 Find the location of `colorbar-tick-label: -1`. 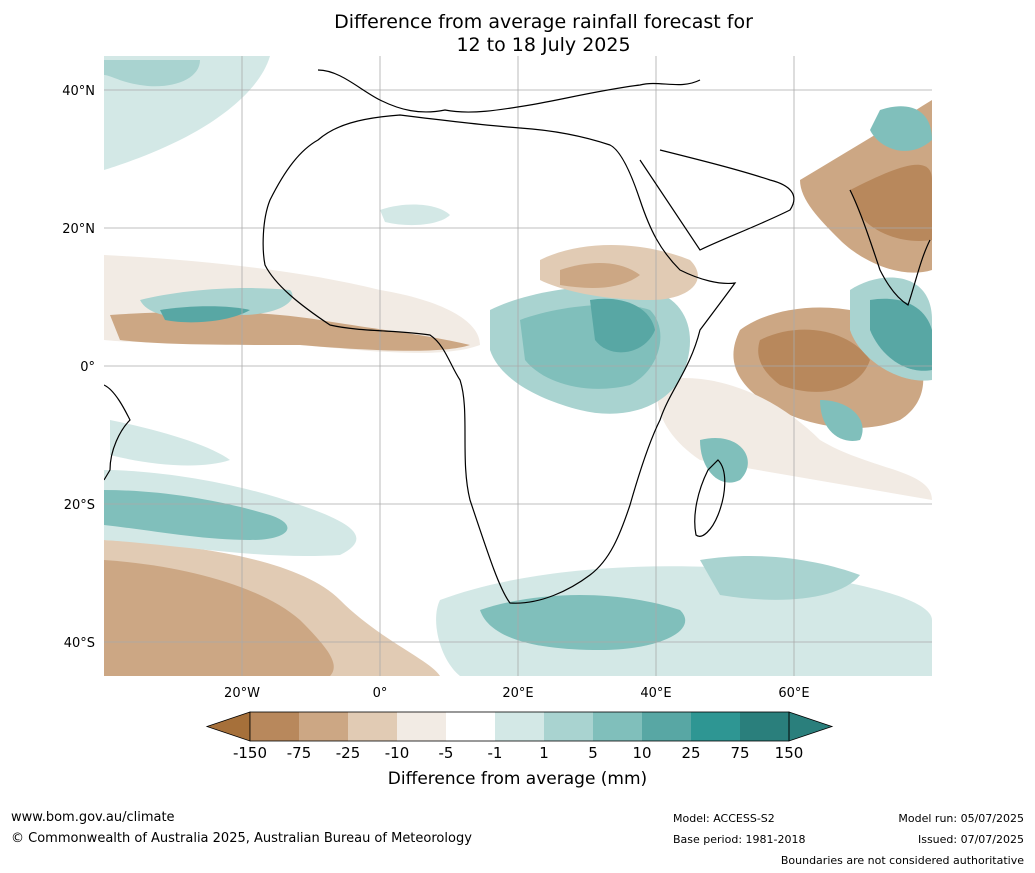

colorbar-tick-label: -1 is located at coordinates (495, 753).